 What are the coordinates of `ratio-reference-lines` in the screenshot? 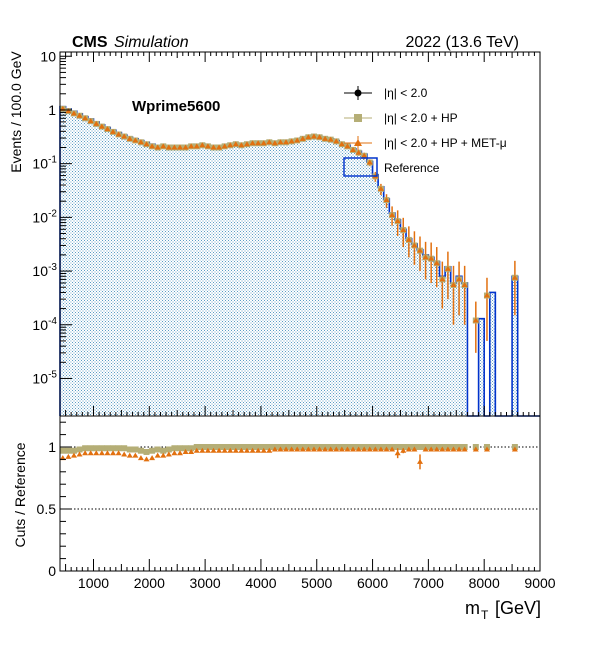 It's located at (300, 478).